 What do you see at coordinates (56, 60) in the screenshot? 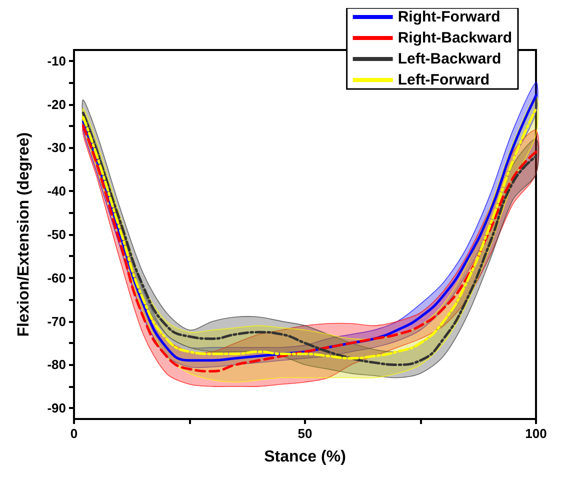
I see `y-tick-label: -10` at bounding box center [56, 60].